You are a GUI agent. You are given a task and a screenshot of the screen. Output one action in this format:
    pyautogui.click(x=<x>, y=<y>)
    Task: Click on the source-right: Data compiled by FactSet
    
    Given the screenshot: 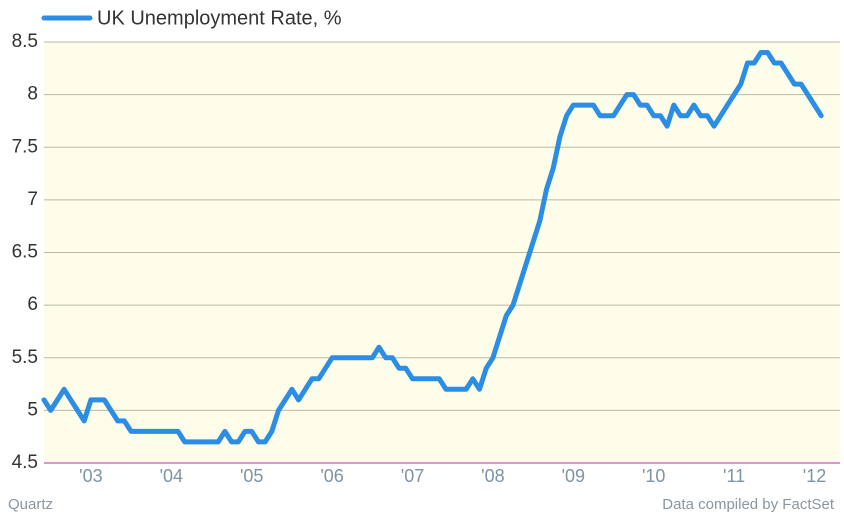 What is the action you would take?
    pyautogui.click(x=748, y=504)
    